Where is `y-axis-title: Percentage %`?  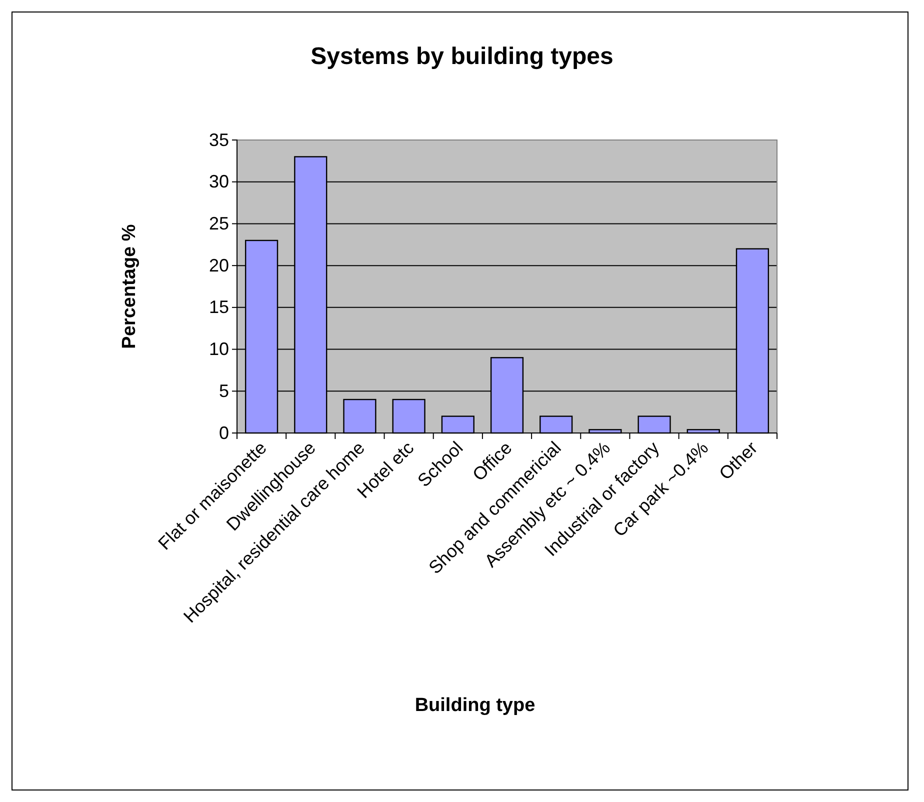 y-axis-title: Percentage % is located at coordinates (129, 286).